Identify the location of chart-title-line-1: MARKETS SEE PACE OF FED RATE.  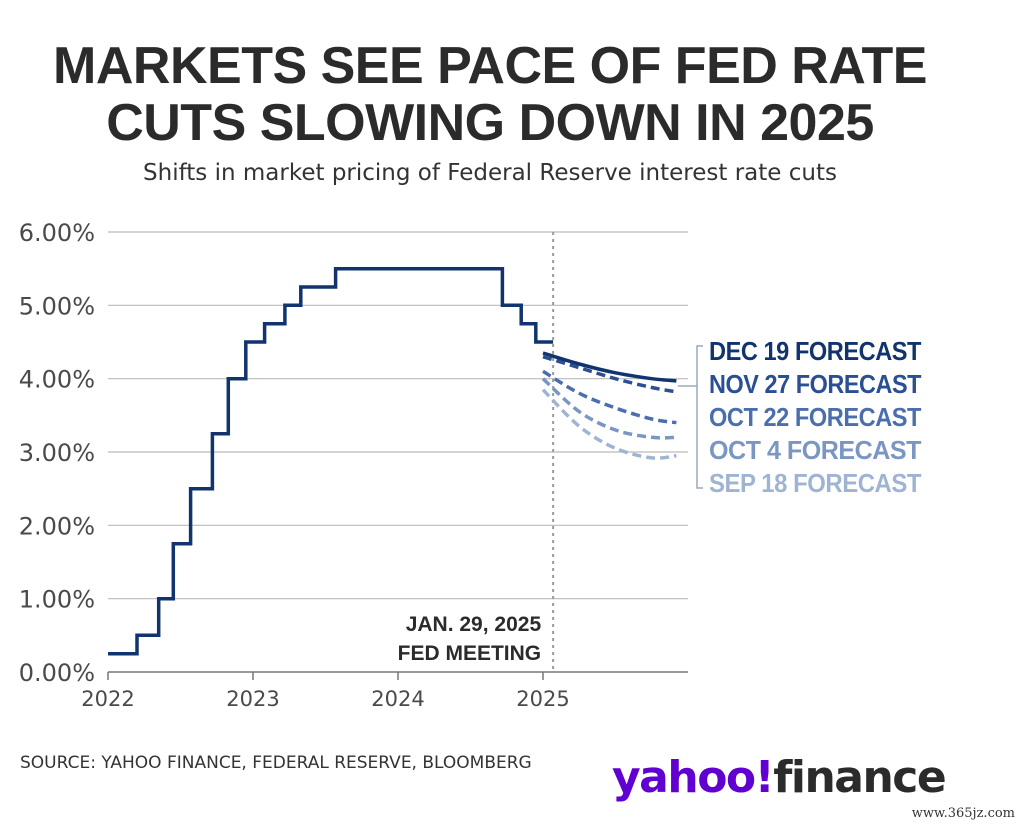
(490, 66).